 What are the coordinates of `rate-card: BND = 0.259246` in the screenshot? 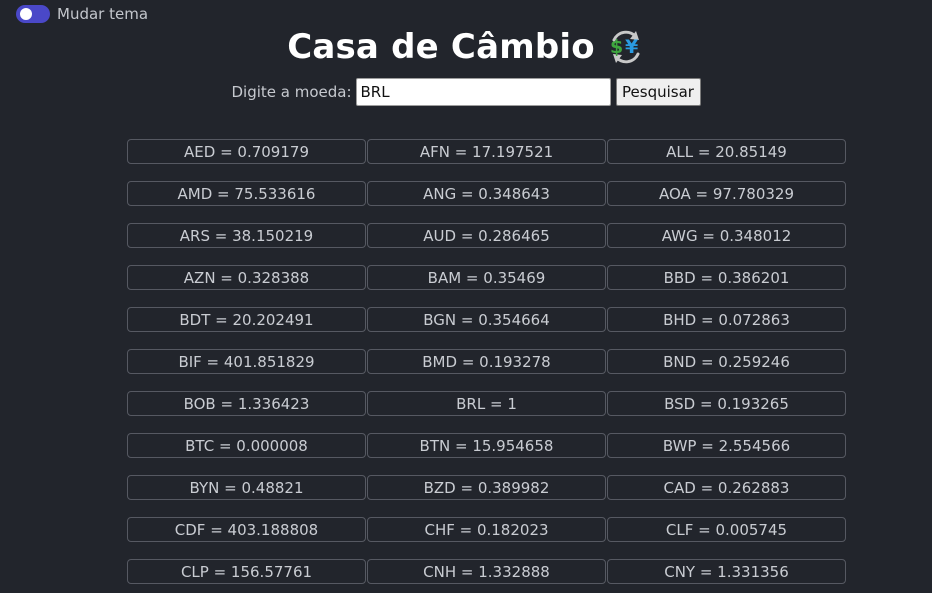 It's located at (726, 361).